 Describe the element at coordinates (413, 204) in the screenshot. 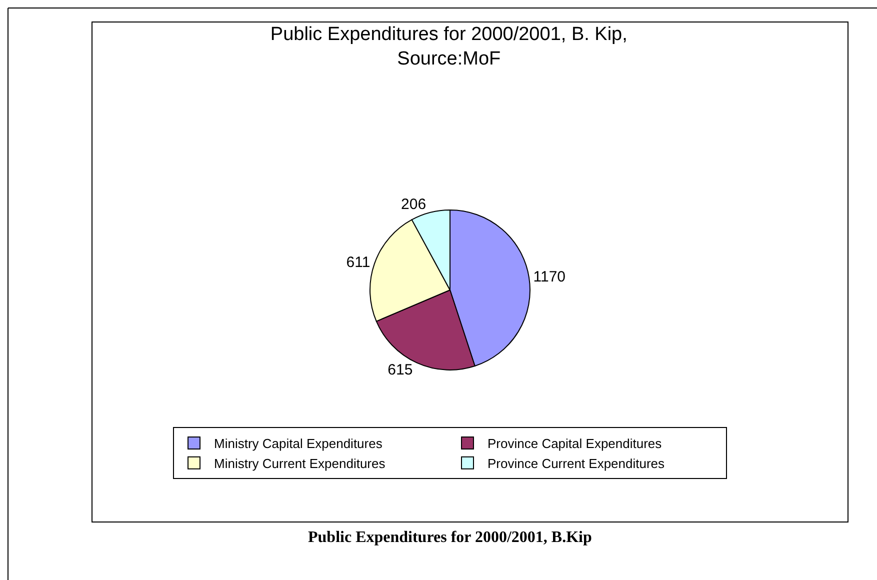

I see `data-label: 206` at that location.